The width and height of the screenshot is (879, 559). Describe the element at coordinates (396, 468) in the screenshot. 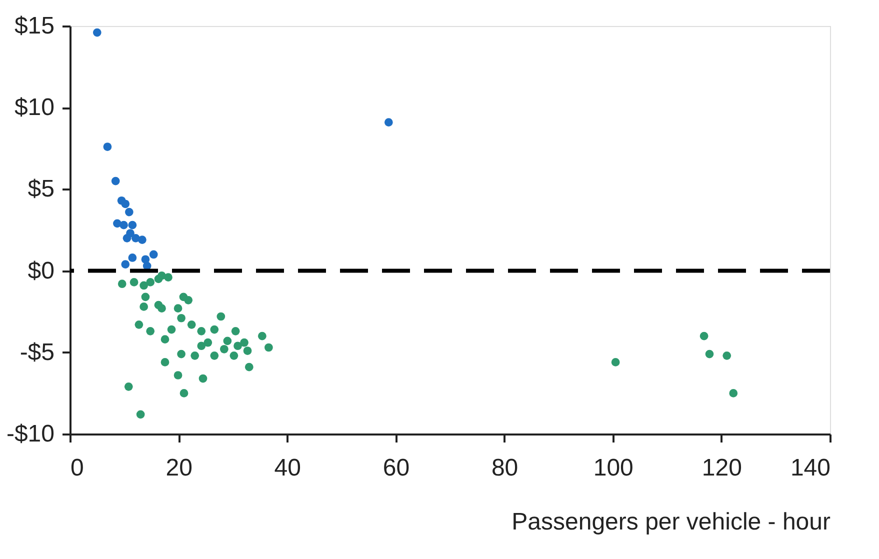

I see `x-tick-label: 60` at that location.